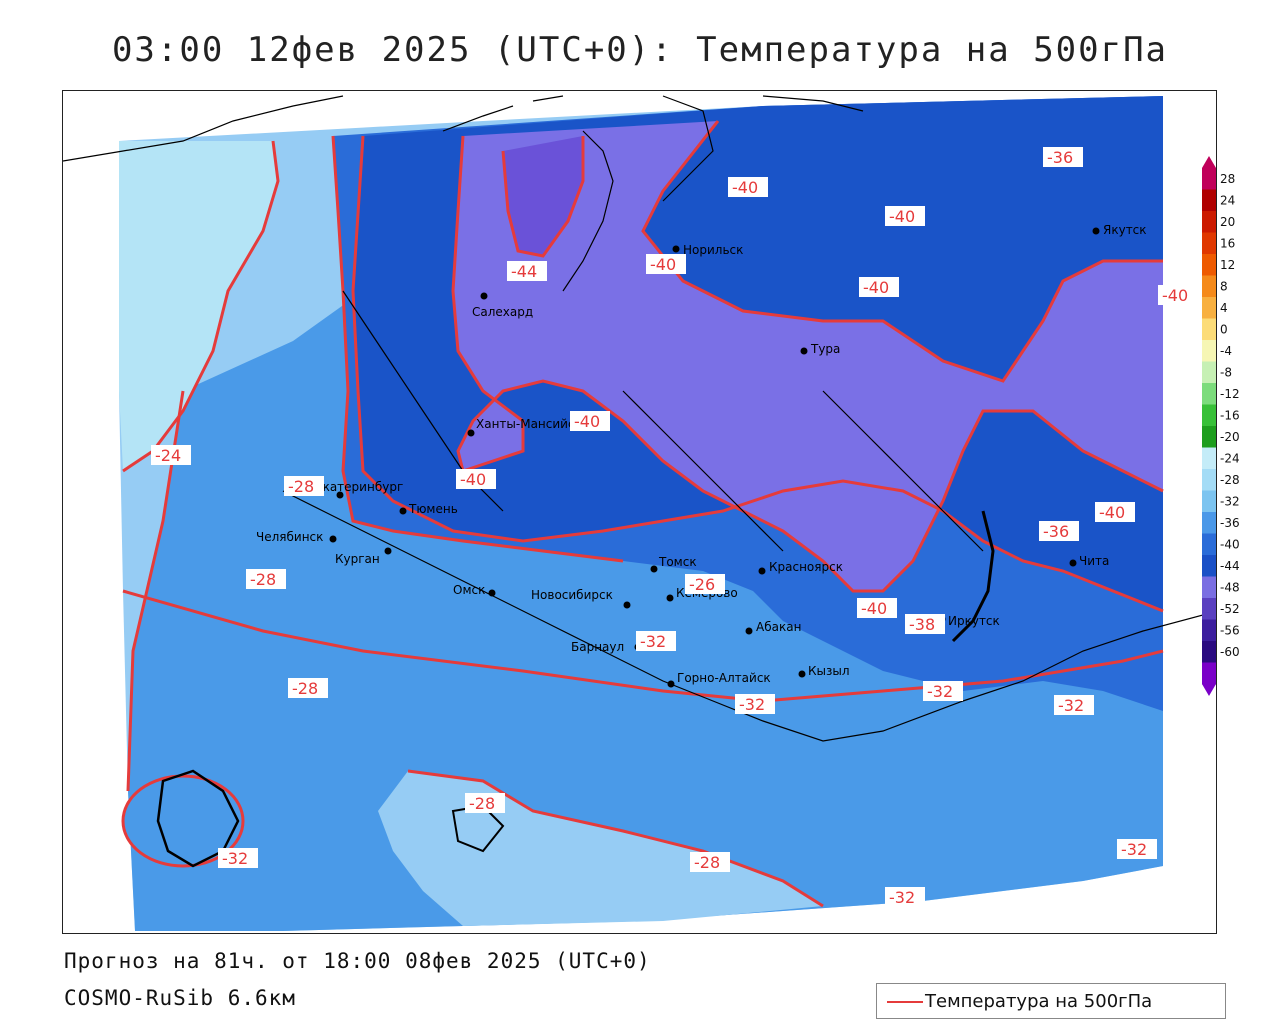 The image size is (1280, 1024). I want to click on svg-text: Тура, so click(825, 349).